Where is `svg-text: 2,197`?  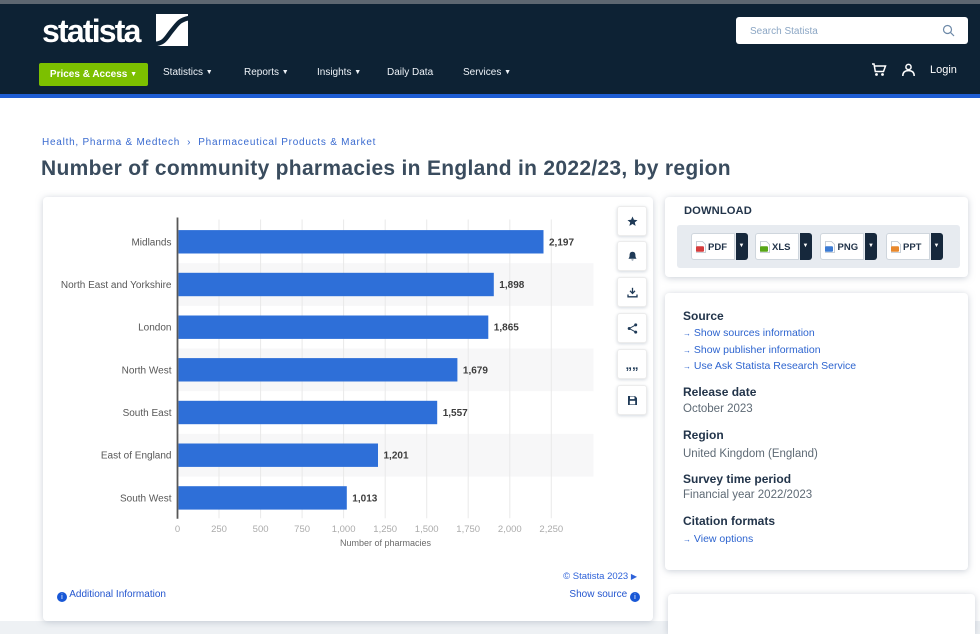 svg-text: 2,197 is located at coordinates (561, 242).